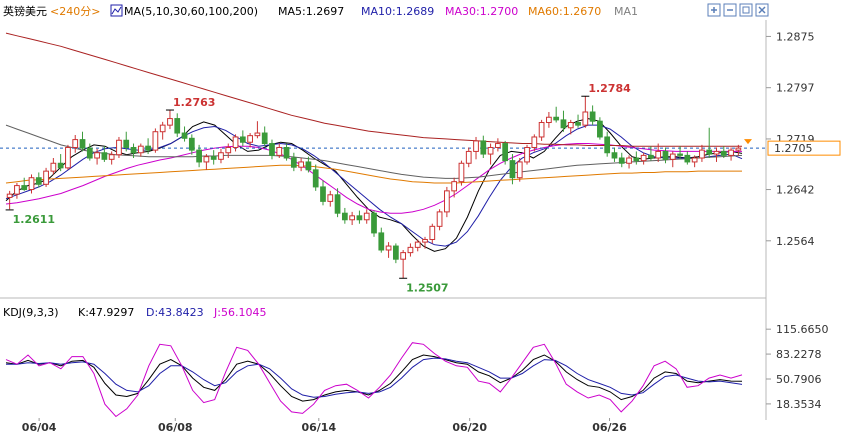 Image resolution: width=841 pixels, height=434 pixels. What do you see at coordinates (31, 312) in the screenshot?
I see `kdj-params: KDJ(9,3,3)` at bounding box center [31, 312].